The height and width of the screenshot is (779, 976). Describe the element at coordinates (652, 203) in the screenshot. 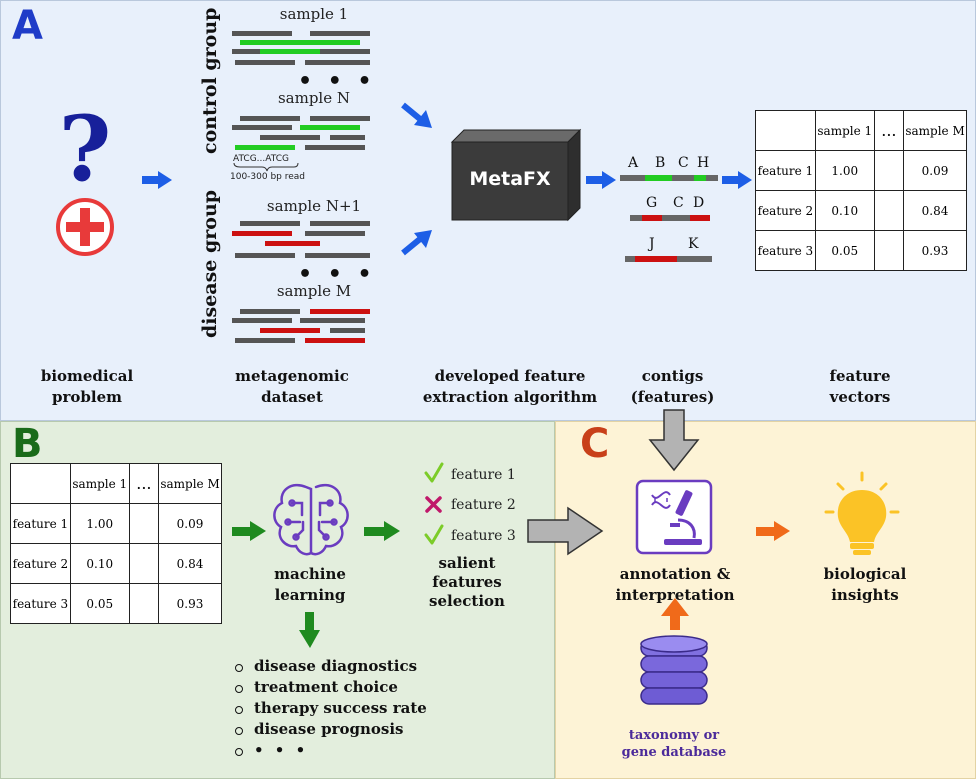

I see `contig-letter-g: G` at that location.